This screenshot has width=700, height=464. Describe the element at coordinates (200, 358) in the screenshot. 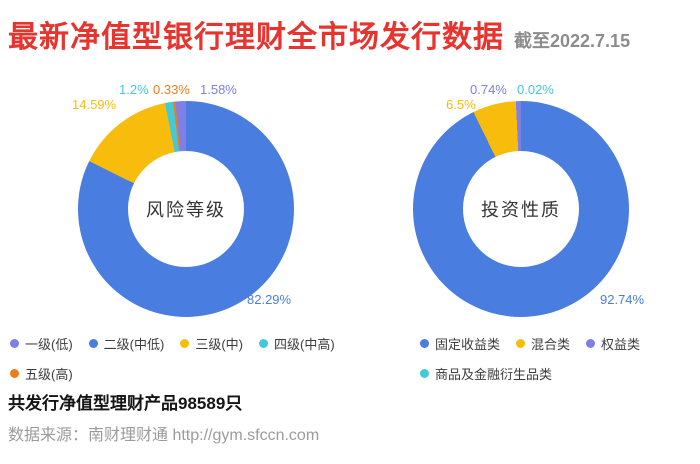

I see `risk-level-legend: 一级(低) 二级(中低) 三级(中) 四级(中高) 五级(高)` at that location.